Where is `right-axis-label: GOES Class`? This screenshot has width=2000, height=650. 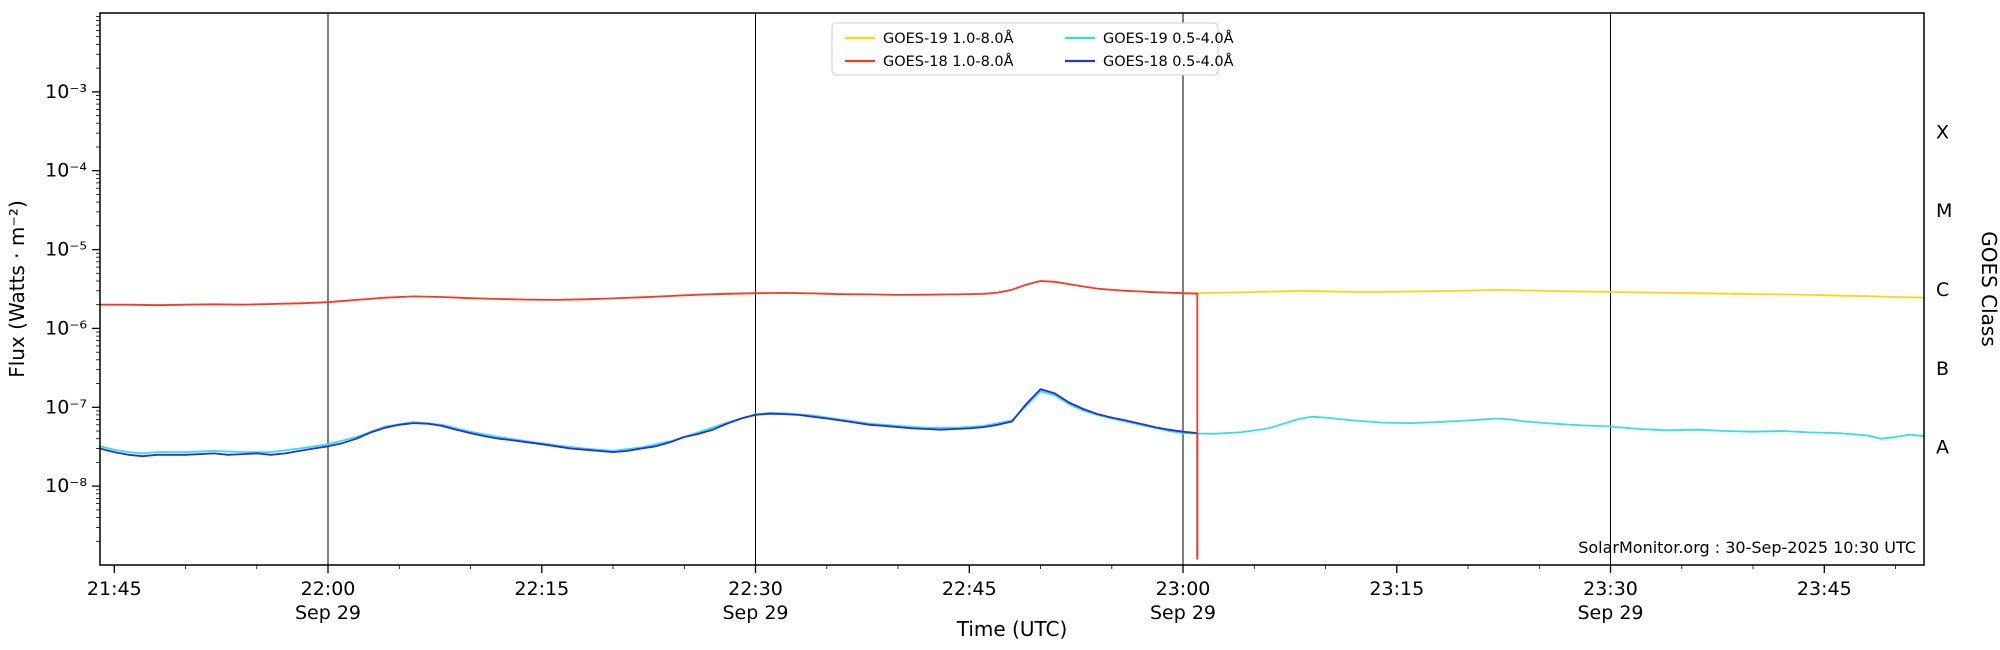 right-axis-label: GOES Class is located at coordinates (1988, 289).